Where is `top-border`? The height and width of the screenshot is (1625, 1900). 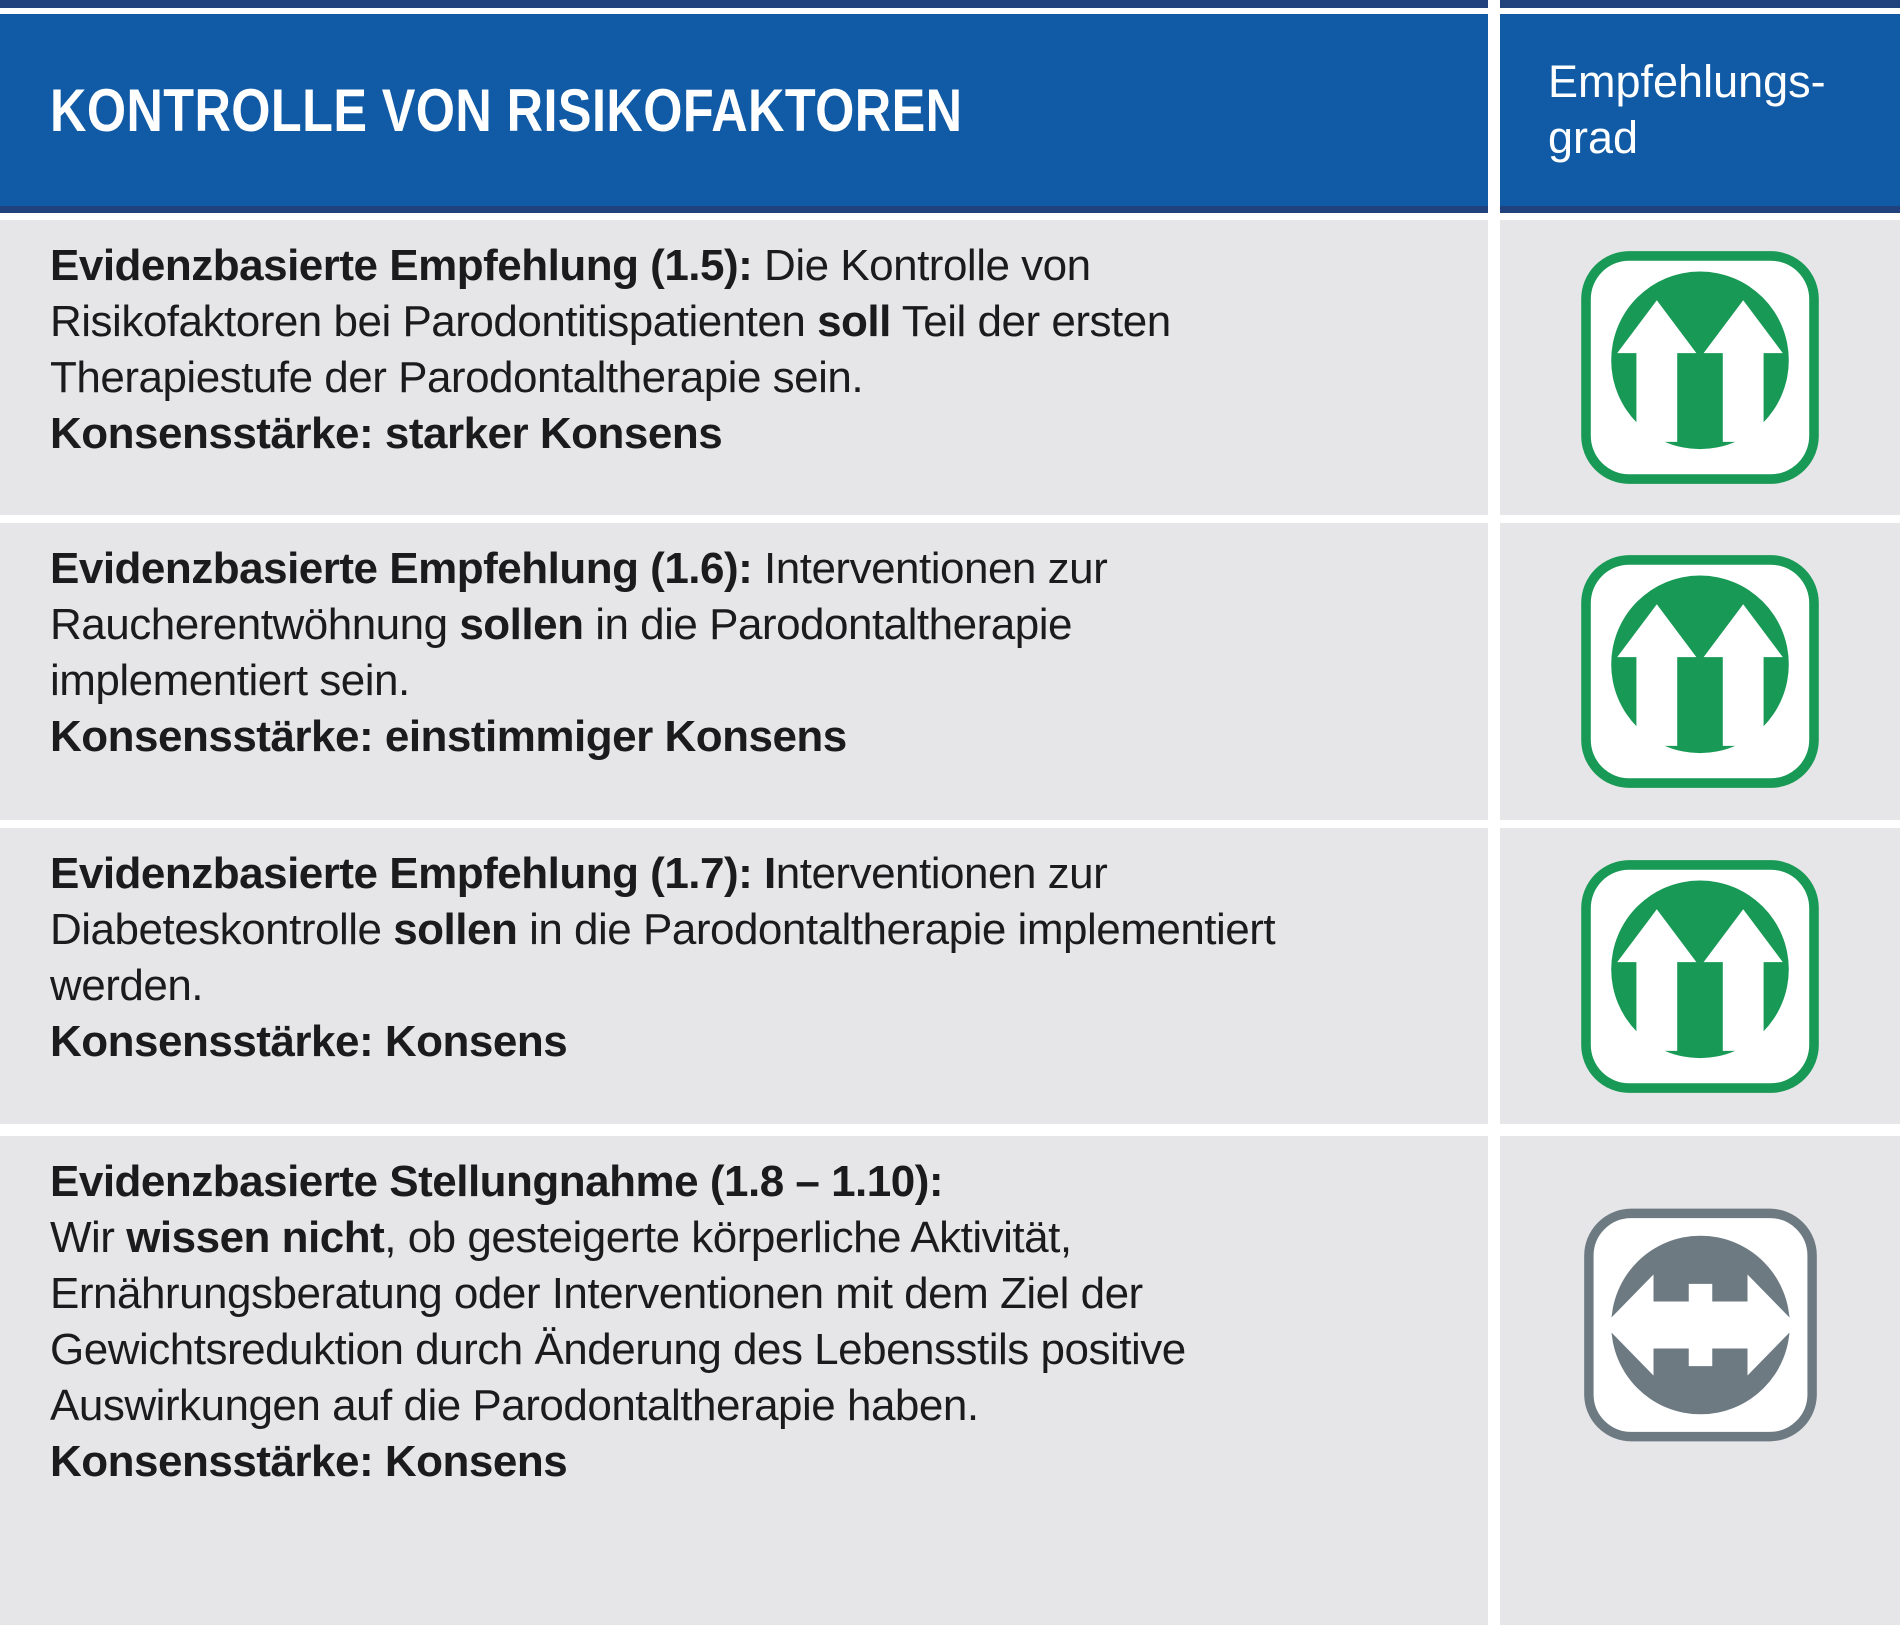
top-border is located at coordinates (950, 4).